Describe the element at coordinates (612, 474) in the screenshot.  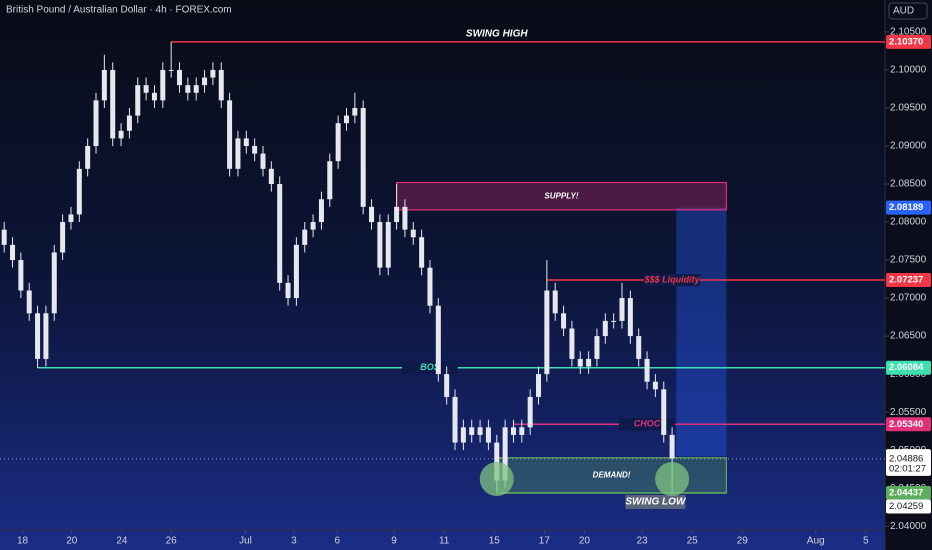
I see `zone-label: DEMAND!` at that location.